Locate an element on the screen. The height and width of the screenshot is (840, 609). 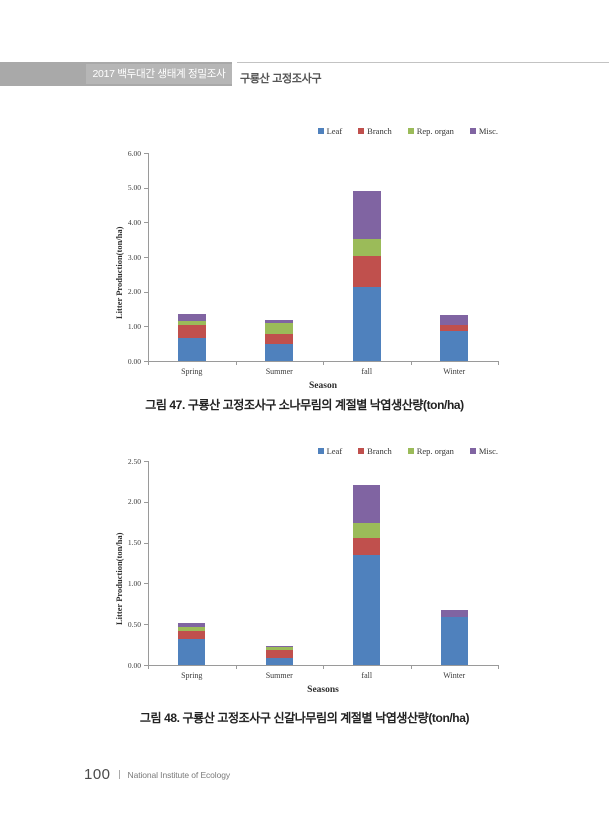
y-tick-label: 2.50 is located at coordinates (134, 461).